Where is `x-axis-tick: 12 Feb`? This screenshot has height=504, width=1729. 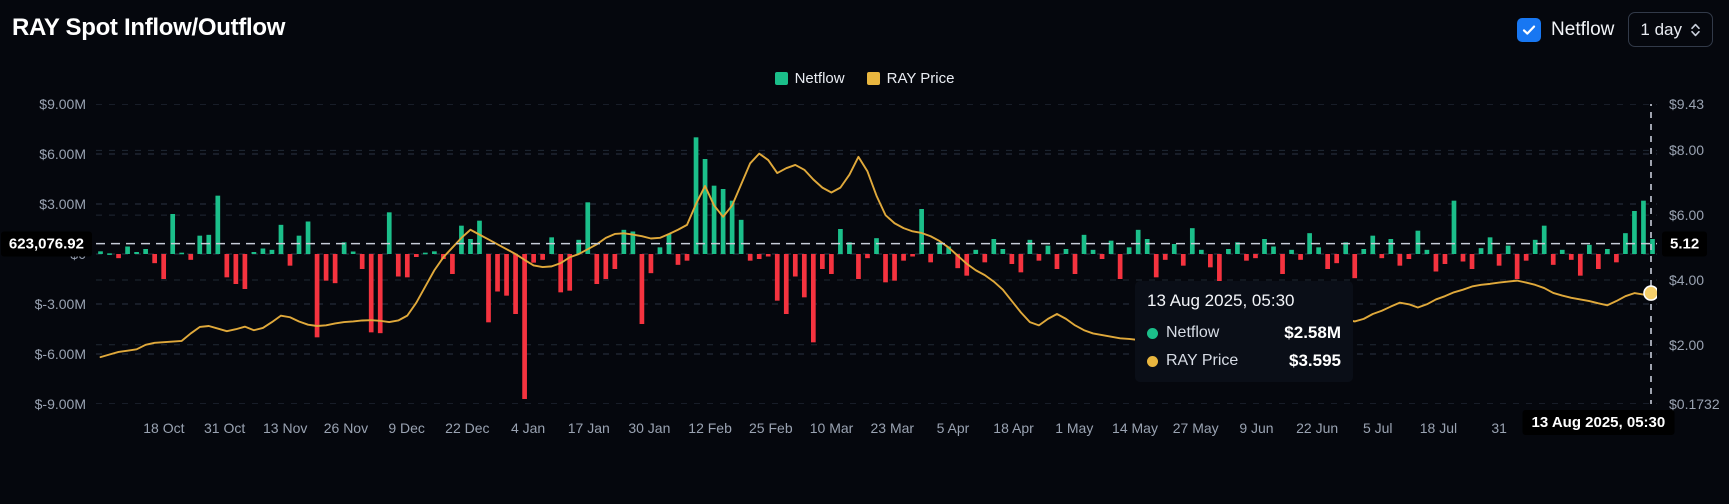
x-axis-tick: 12 Feb is located at coordinates (710, 428).